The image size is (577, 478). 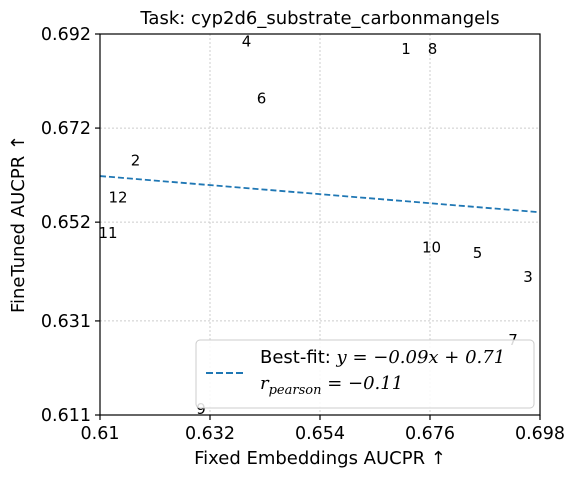 I want to click on y-axis-ticks: 0.611 0.631 0.652 0.672 0.692, so click(x=70, y=225).